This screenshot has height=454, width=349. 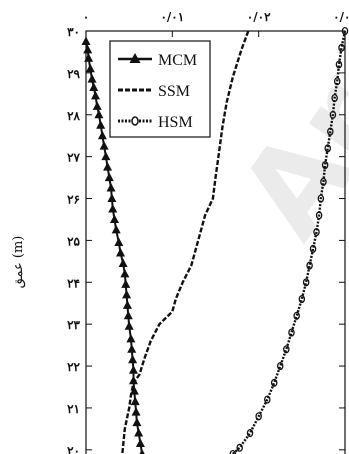 I want to click on y-tick-label-8: ۲۲, so click(x=73, y=367).